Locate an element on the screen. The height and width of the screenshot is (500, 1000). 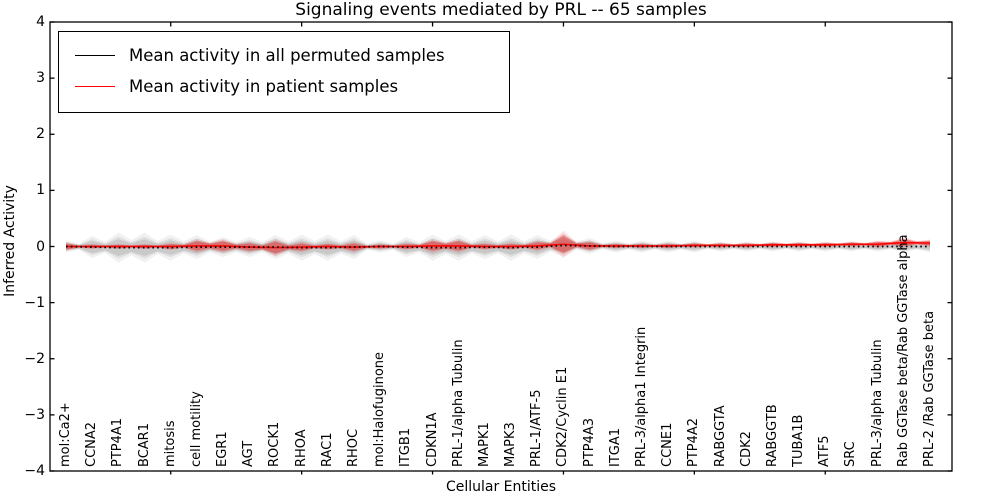
y-tick-label: 2 is located at coordinates (40, 134).